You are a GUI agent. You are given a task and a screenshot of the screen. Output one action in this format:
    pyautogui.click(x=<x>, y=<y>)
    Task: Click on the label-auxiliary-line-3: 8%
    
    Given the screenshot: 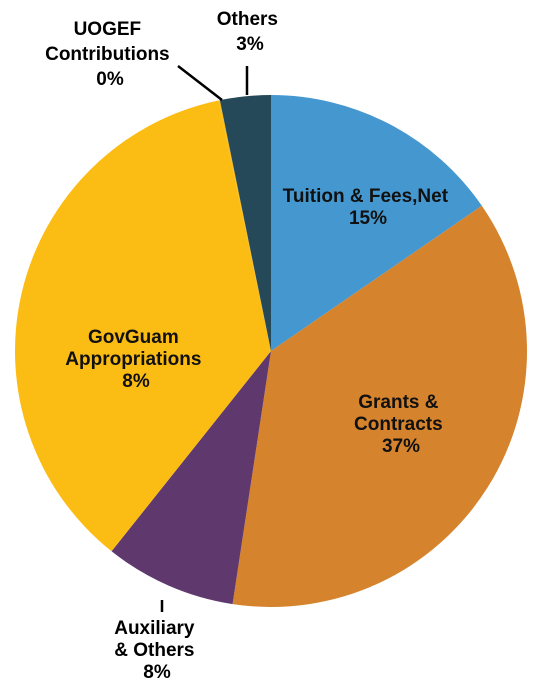 What is the action you would take?
    pyautogui.click(x=157, y=672)
    